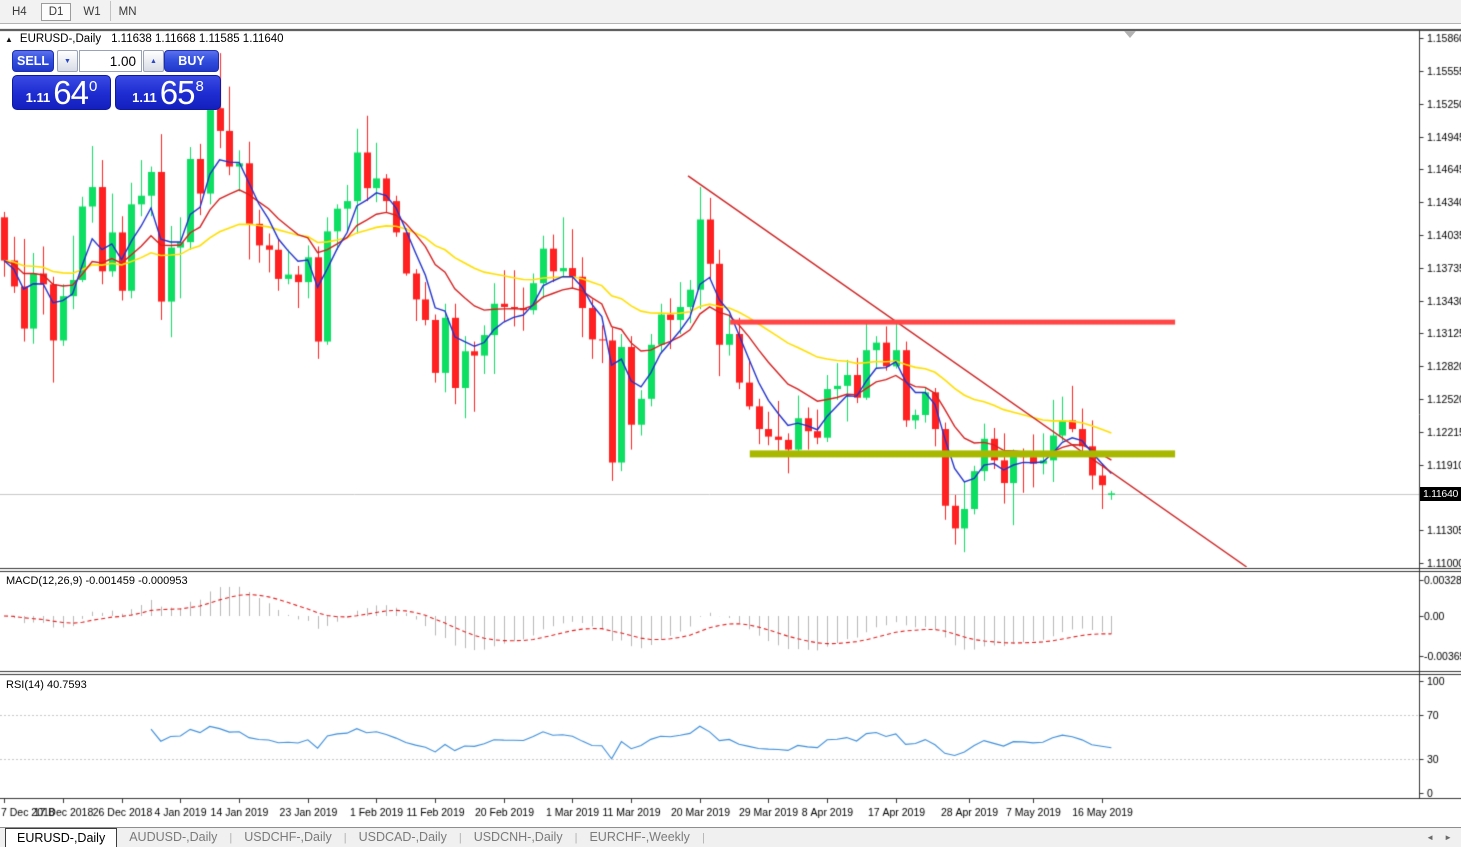 The image size is (1461, 847). I want to click on buy-price-panel: 1.11 65 8, so click(168, 92).